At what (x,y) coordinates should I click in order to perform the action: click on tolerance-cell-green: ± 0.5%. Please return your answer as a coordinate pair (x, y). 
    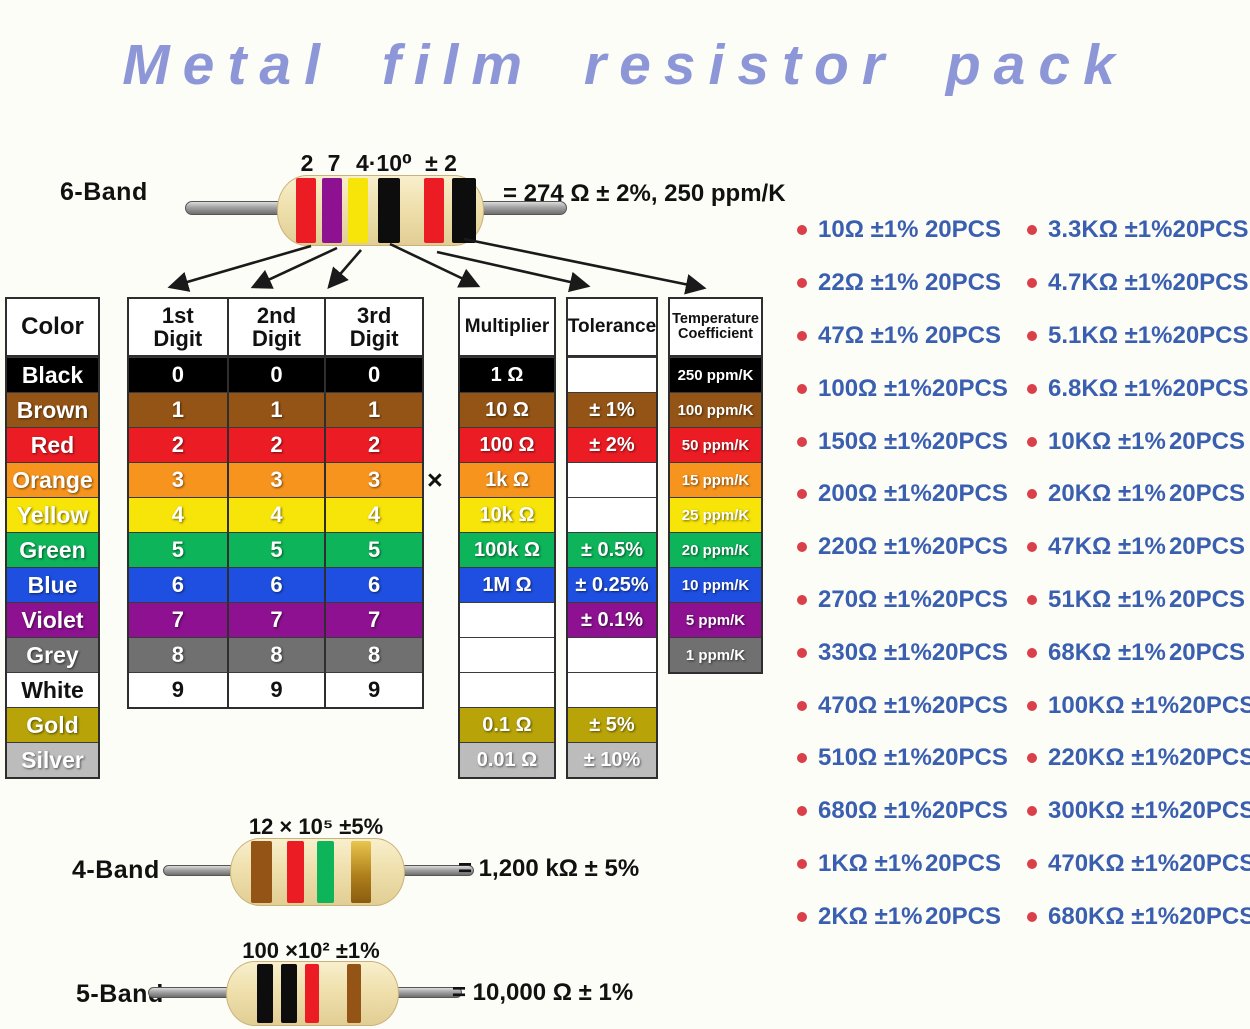
    Looking at the image, I should click on (612, 549).